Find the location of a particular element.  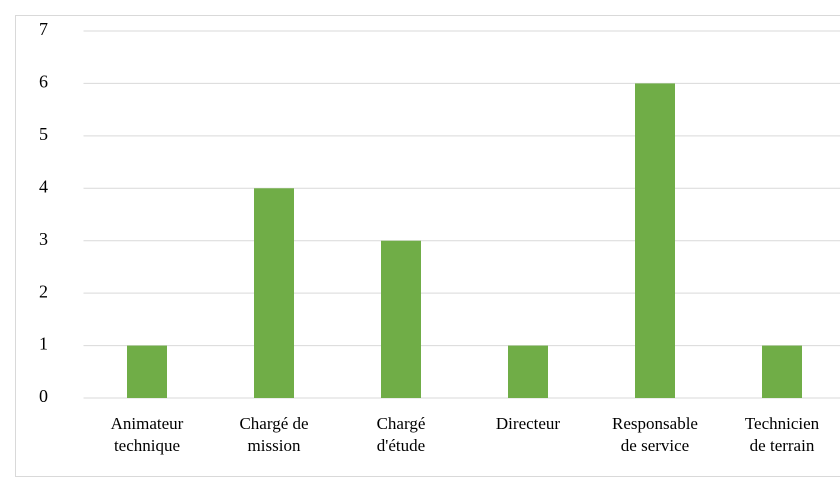

y-tick-label: 3 is located at coordinates (43, 239).